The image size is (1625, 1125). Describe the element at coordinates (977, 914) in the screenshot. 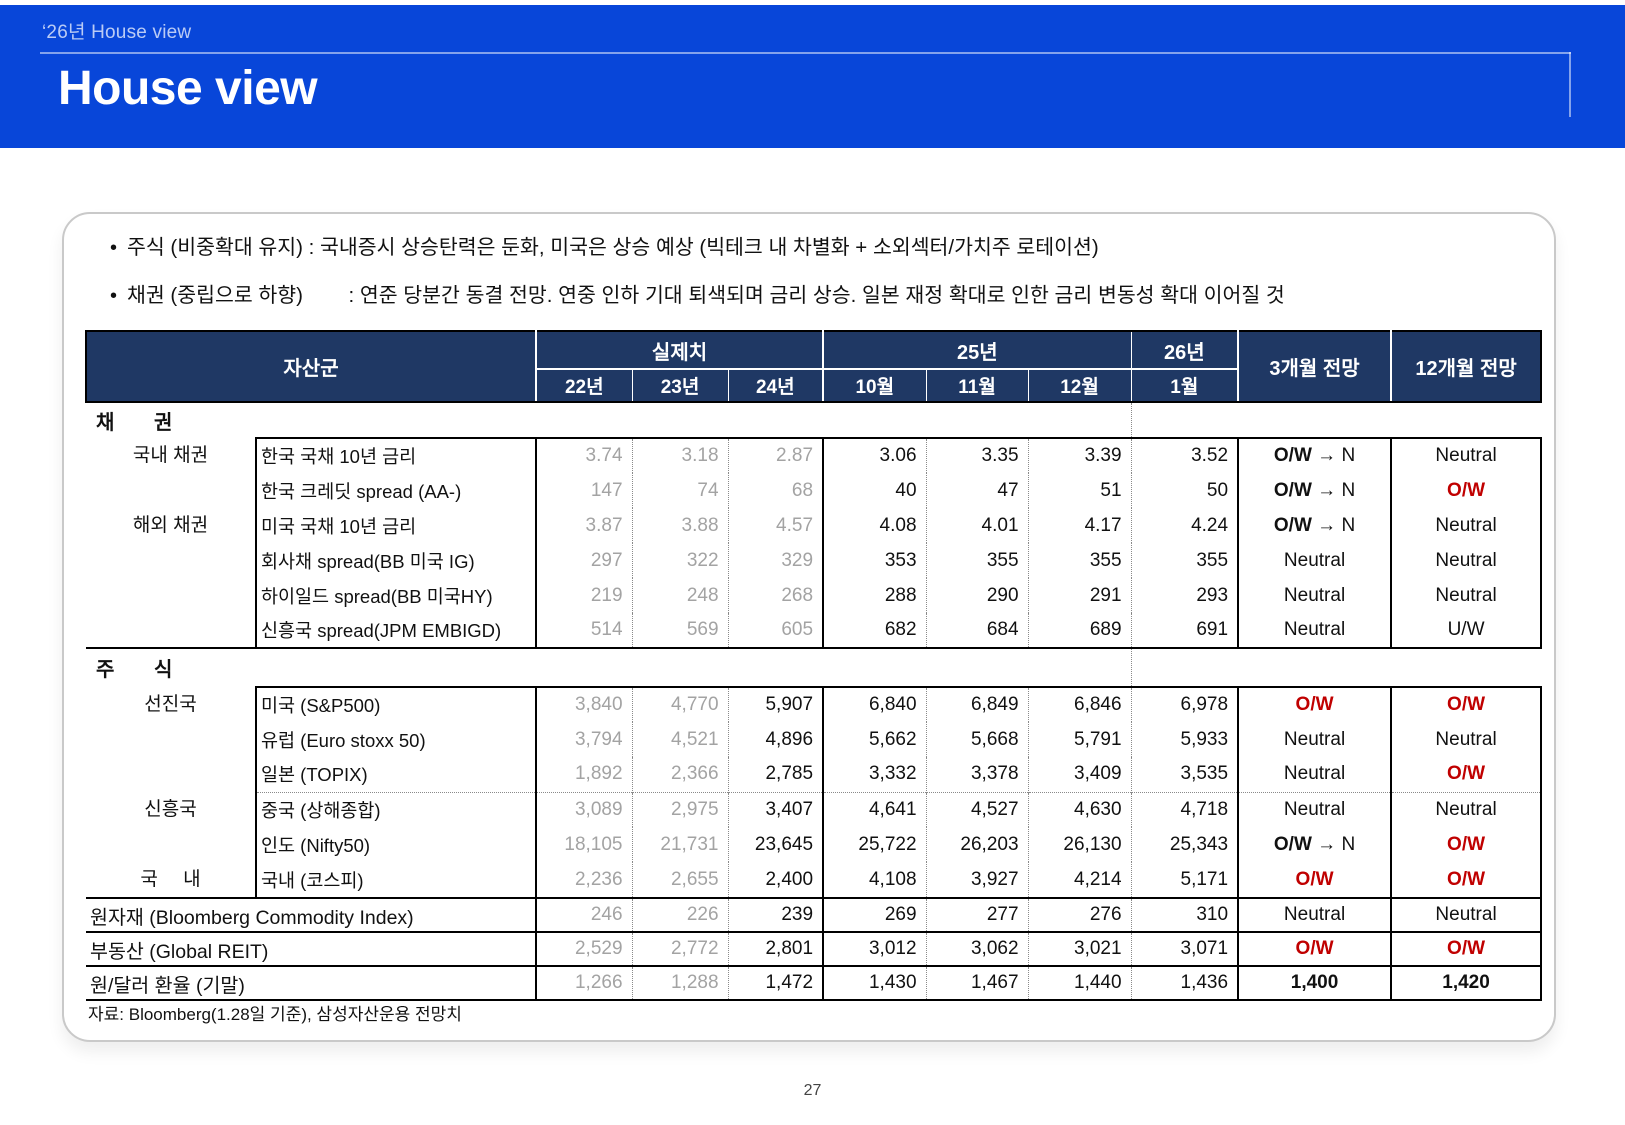

I see `value-month: 277` at that location.